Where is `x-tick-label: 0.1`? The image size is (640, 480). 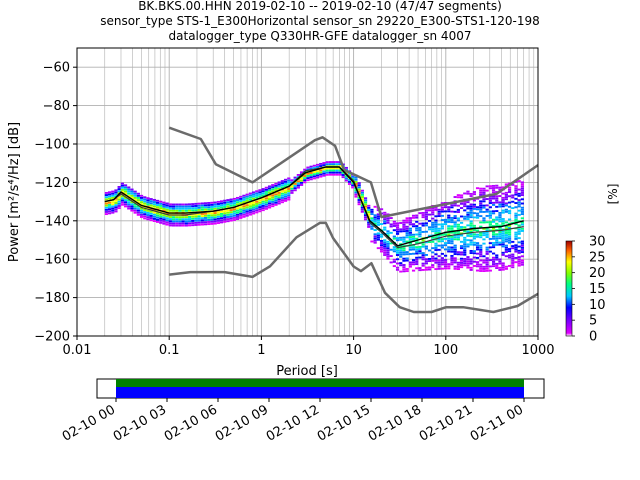
x-tick-label: 0.1 is located at coordinates (169, 350).